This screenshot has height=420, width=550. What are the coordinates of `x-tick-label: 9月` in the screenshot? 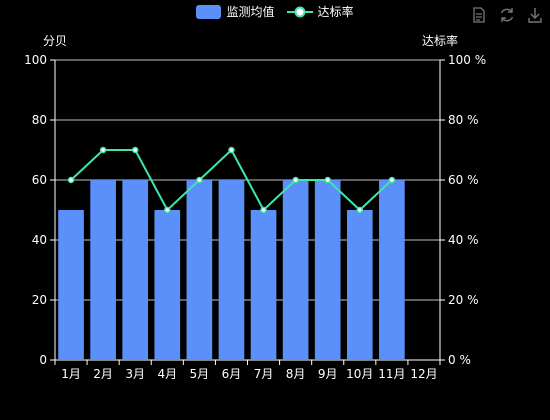 It's located at (328, 374).